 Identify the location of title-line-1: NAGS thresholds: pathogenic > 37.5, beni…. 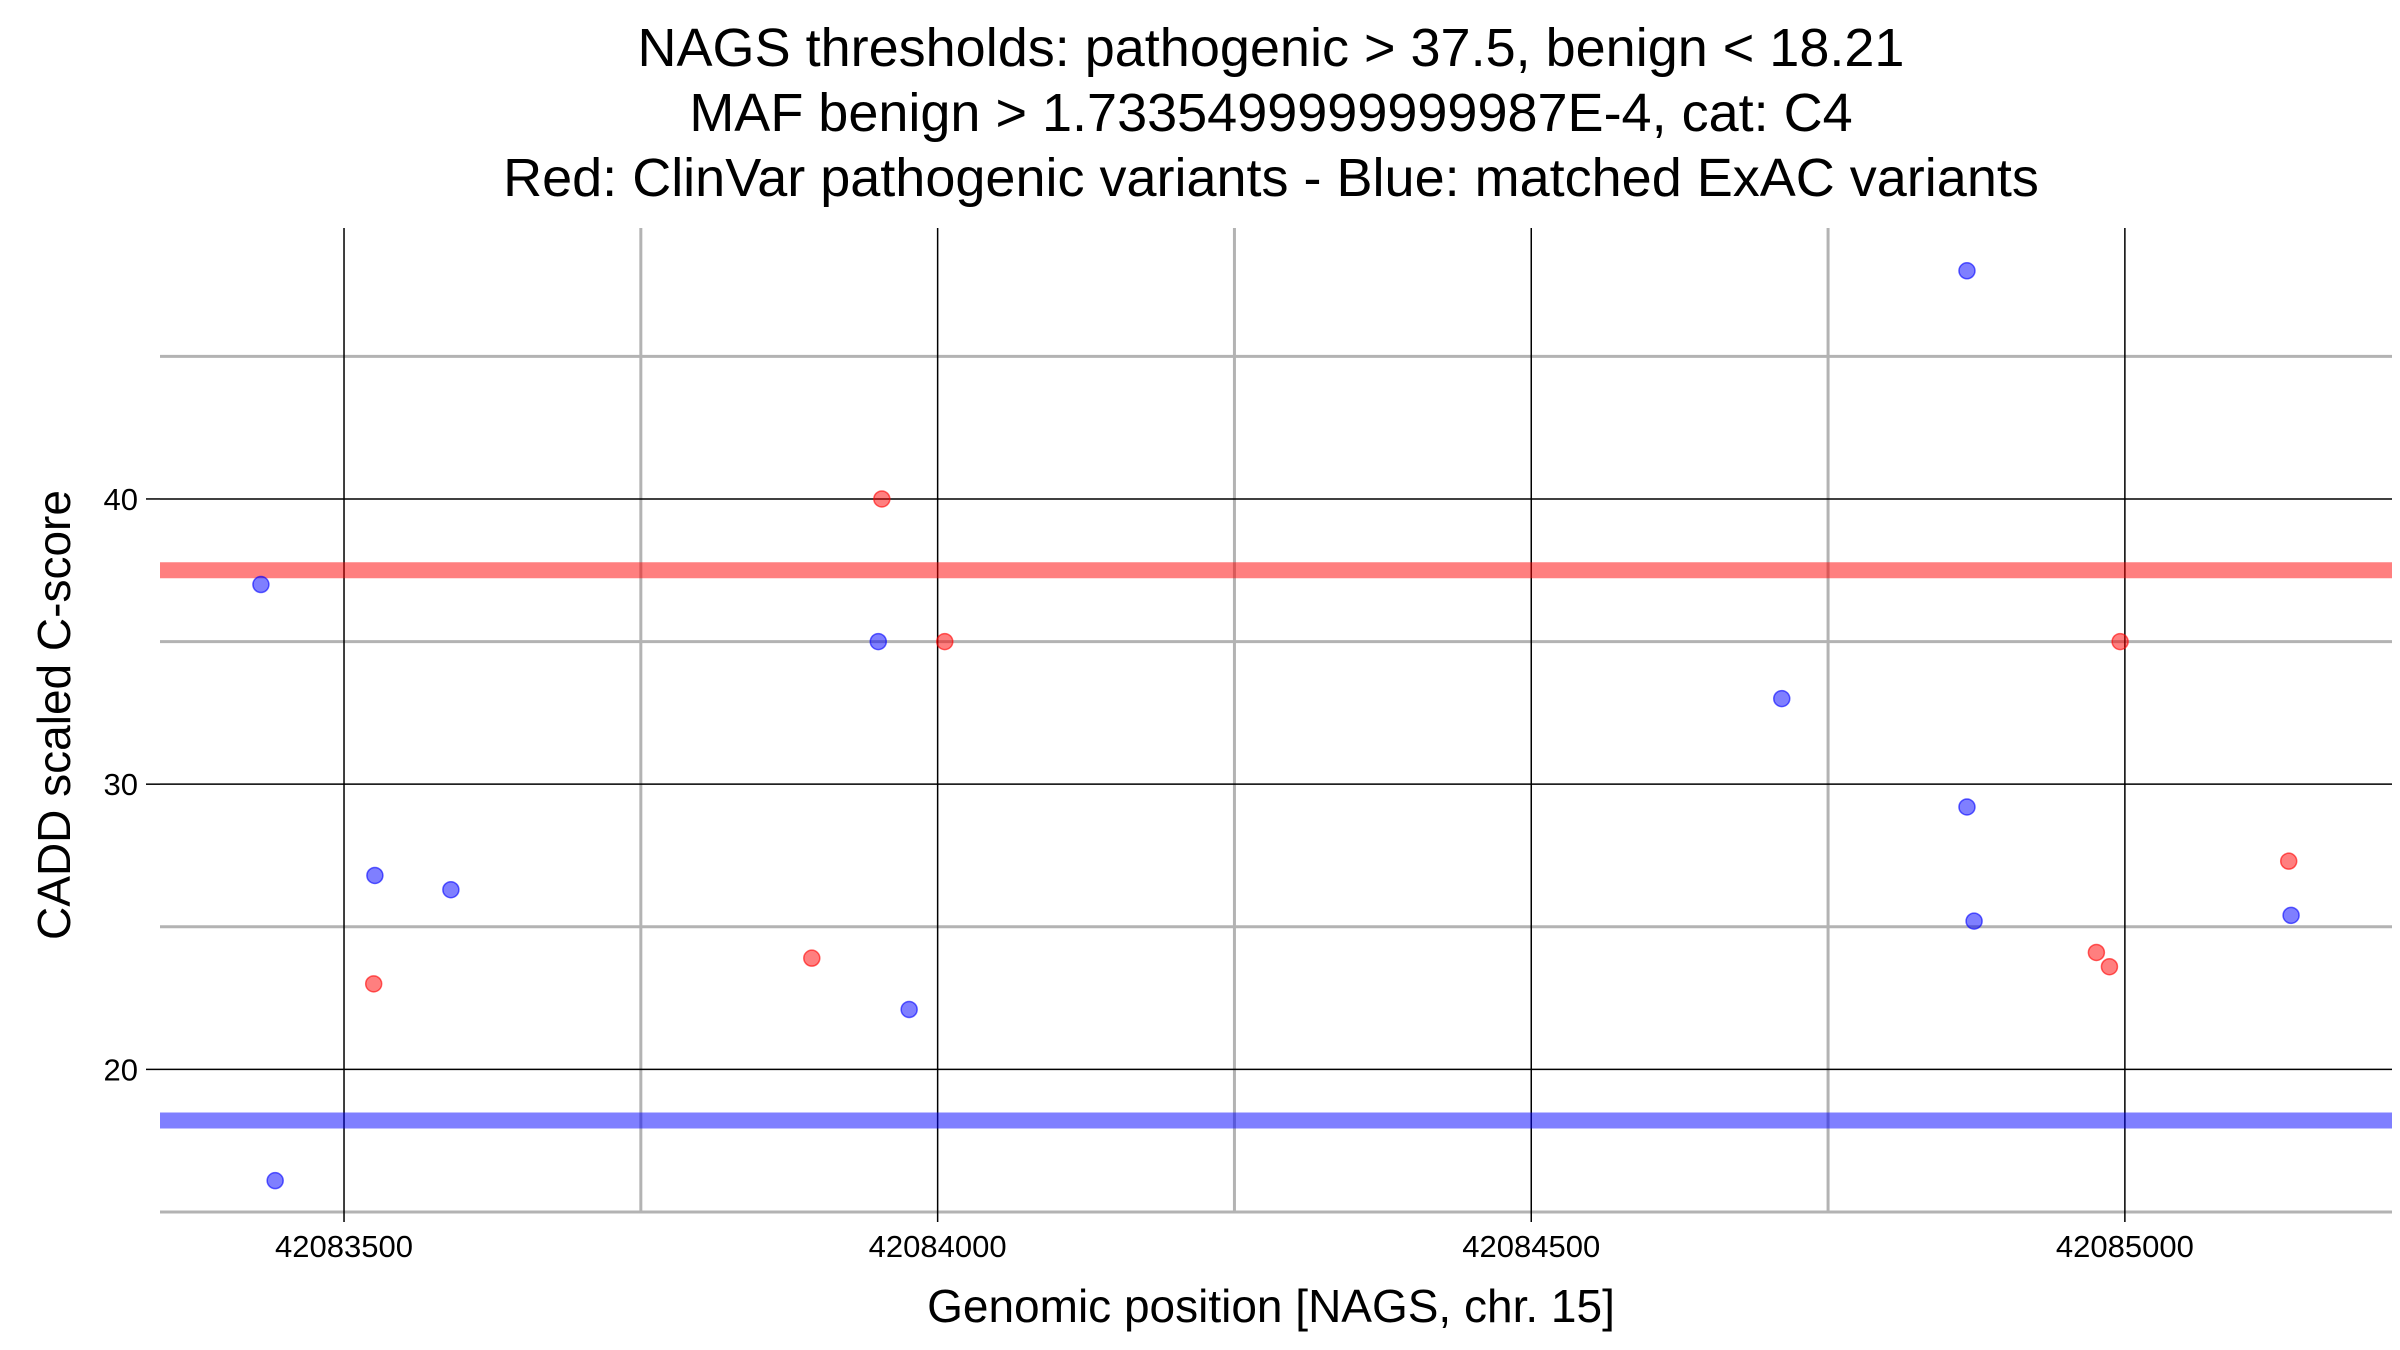
(1271, 48).